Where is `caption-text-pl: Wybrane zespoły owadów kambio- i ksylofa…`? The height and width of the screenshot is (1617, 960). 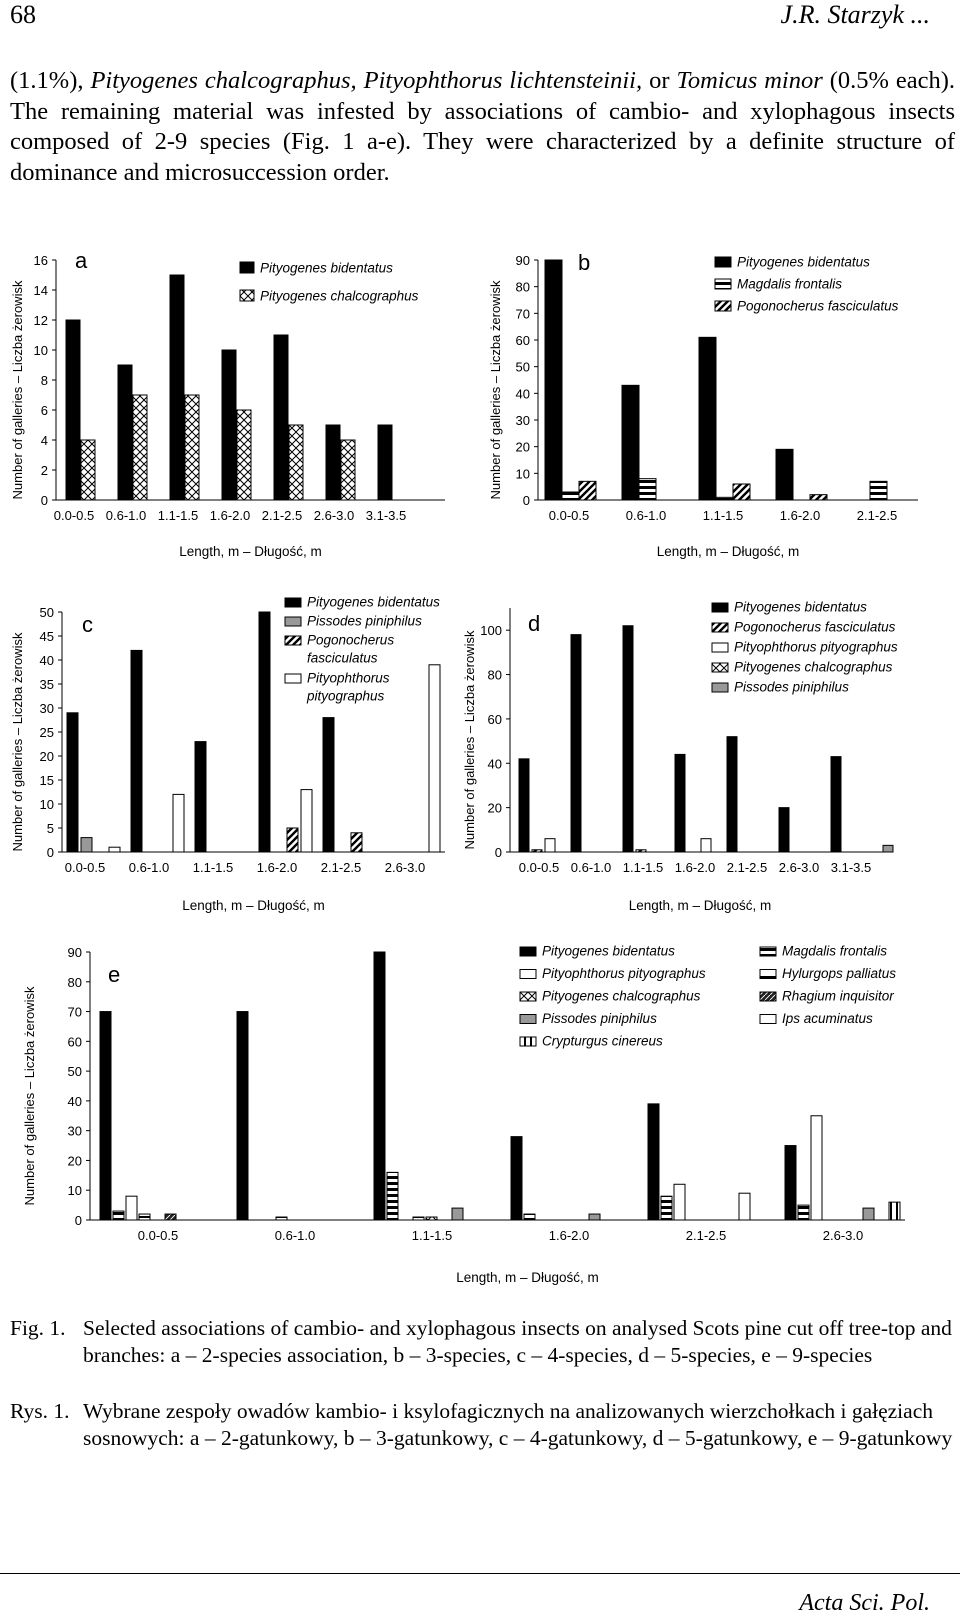 caption-text-pl: Wybrane zespoły owadów kambio- i ksylofa… is located at coordinates (518, 1424).